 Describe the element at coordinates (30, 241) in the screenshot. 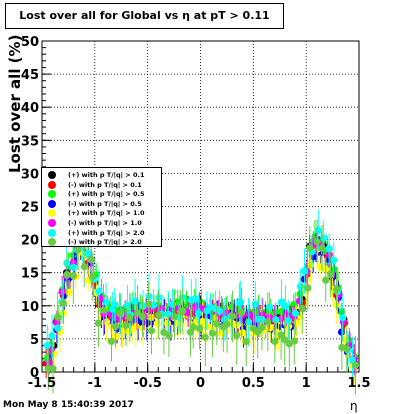

I see `y-tick-label: 20` at that location.